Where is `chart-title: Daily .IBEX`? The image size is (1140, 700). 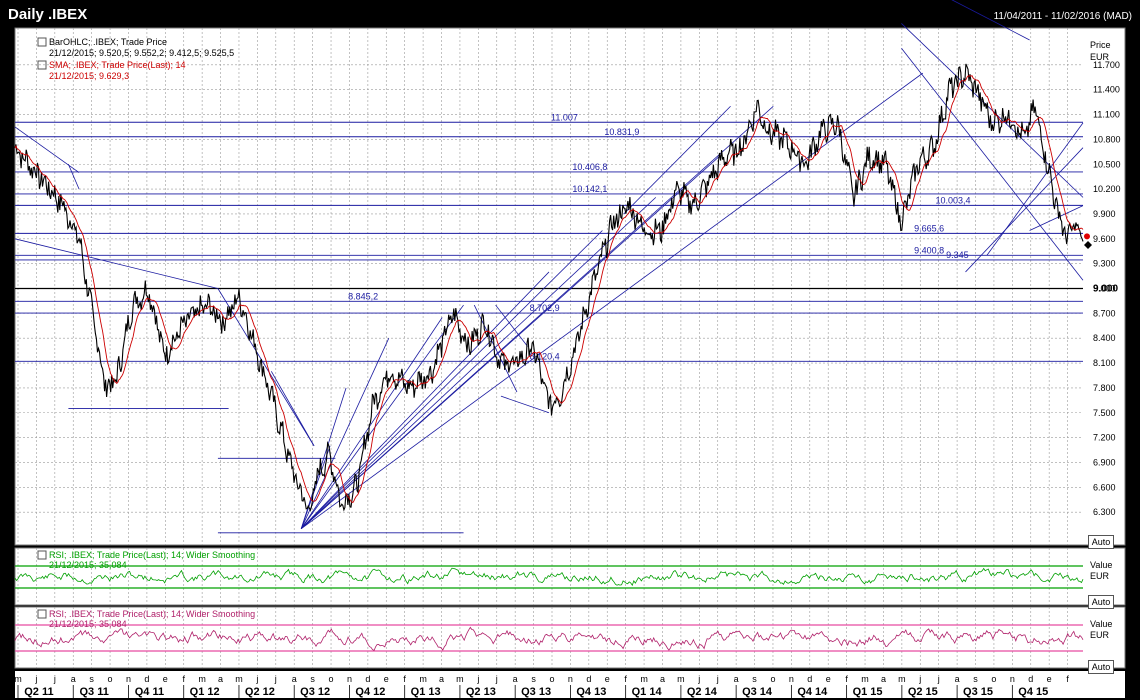 chart-title: Daily .IBEX is located at coordinates (48, 14).